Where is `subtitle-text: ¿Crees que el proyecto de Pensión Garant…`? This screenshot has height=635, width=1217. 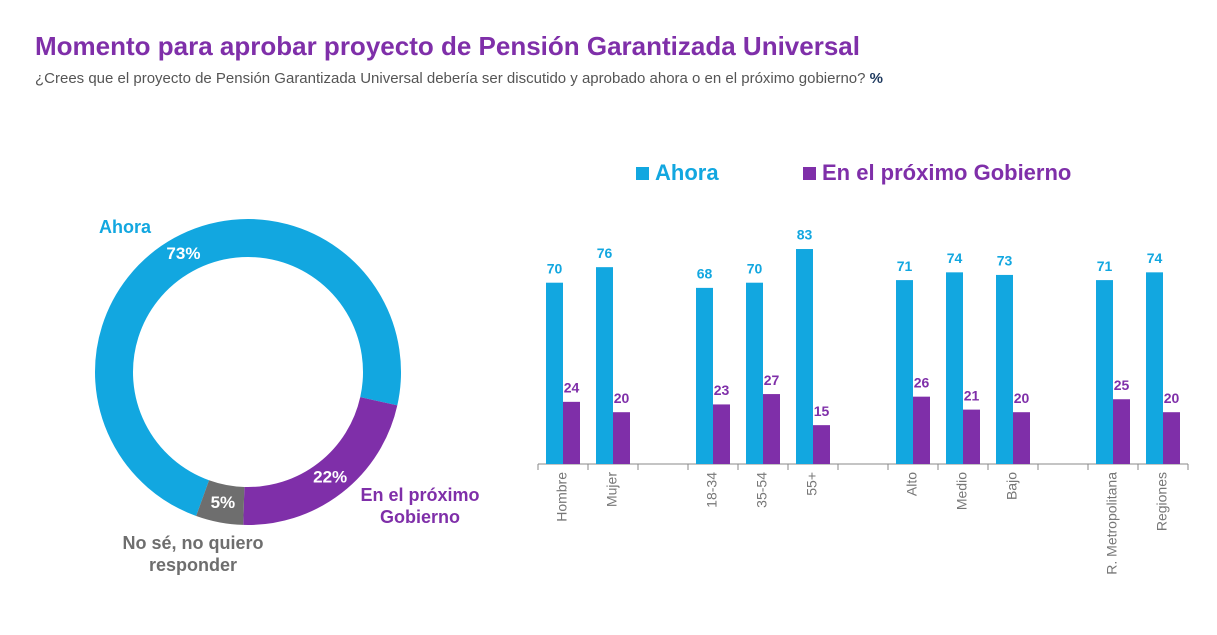
subtitle-text: ¿Crees que el proyecto de Pensión Garant… is located at coordinates (450, 78).